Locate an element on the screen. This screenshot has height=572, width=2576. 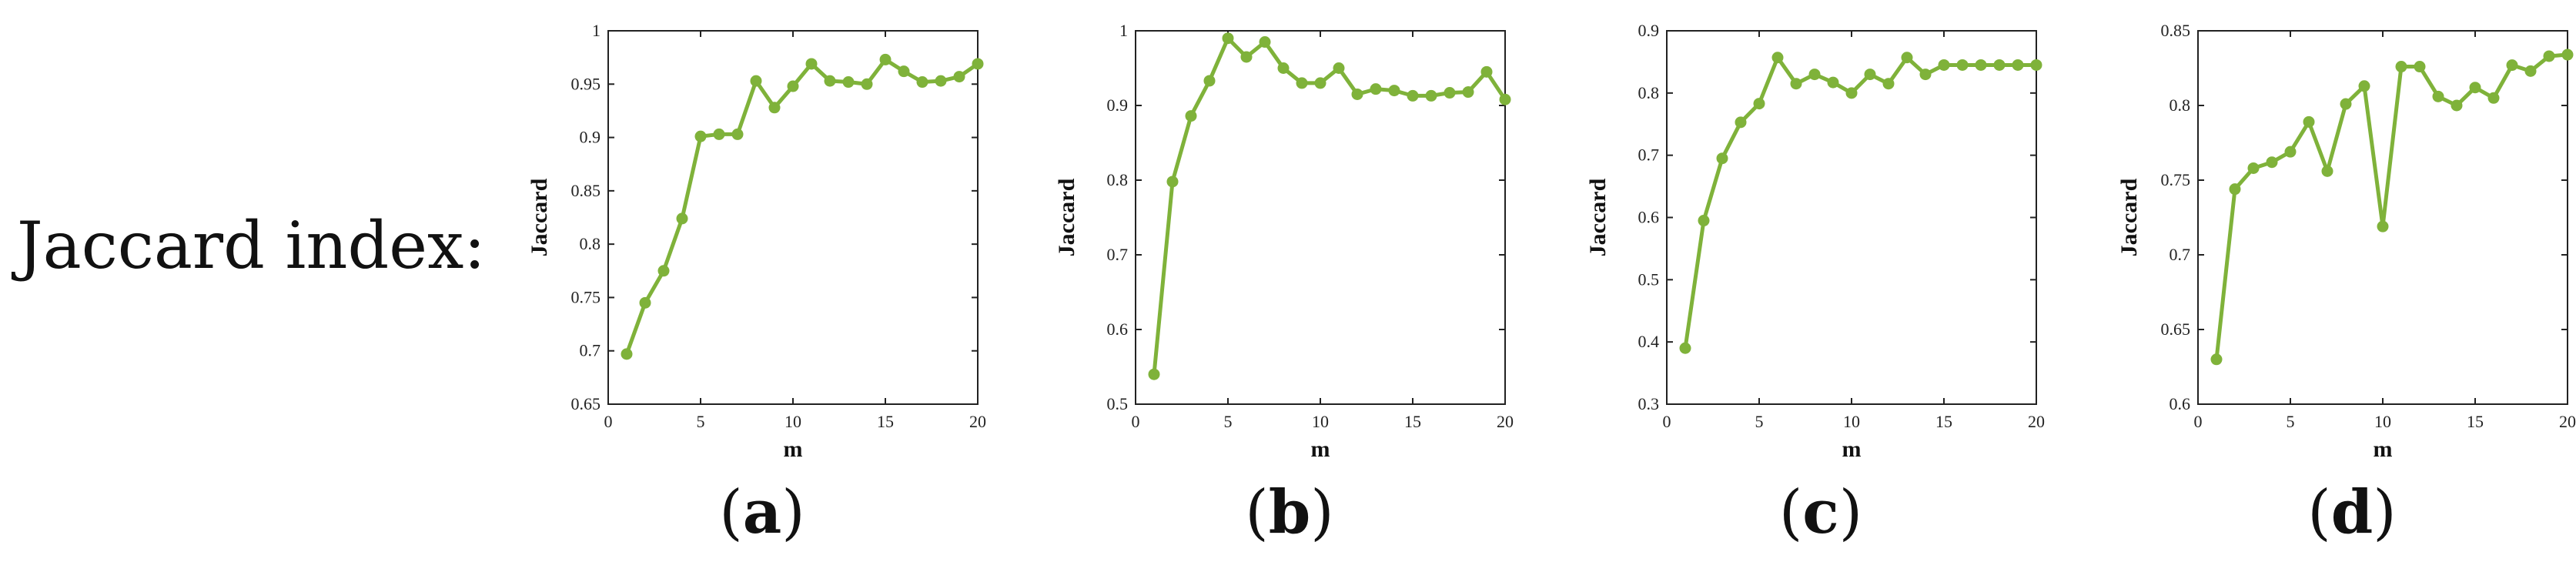
chart-c: 0 5 10 15 20 0.3 0.4 0.5 0.6 0.7 0.8 0.9 m Jaccard is located at coordinates (1815, 242).